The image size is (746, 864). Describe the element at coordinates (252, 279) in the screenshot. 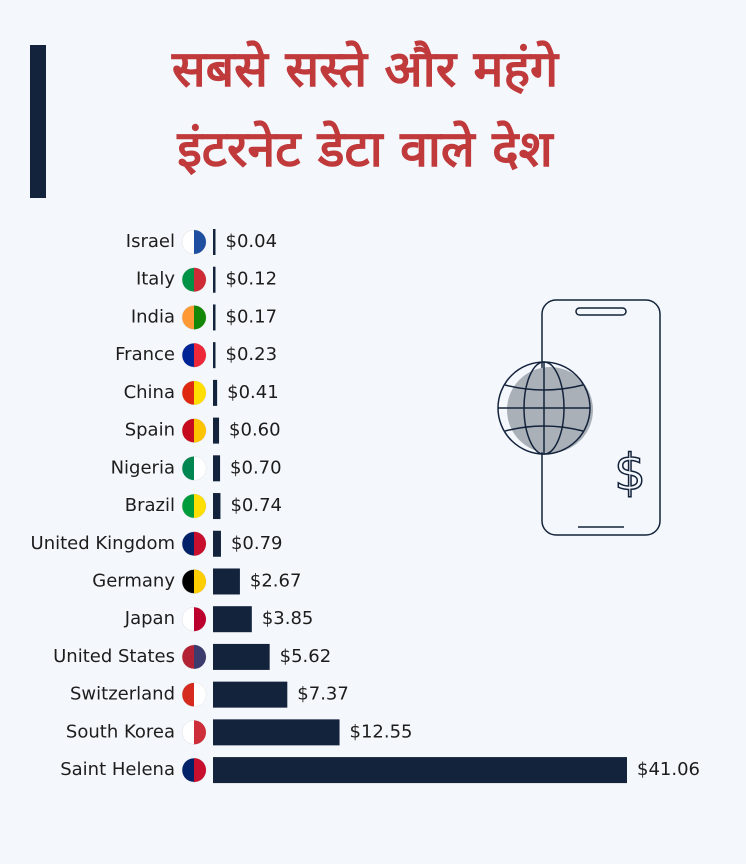

I see `value-label: $0.12` at that location.